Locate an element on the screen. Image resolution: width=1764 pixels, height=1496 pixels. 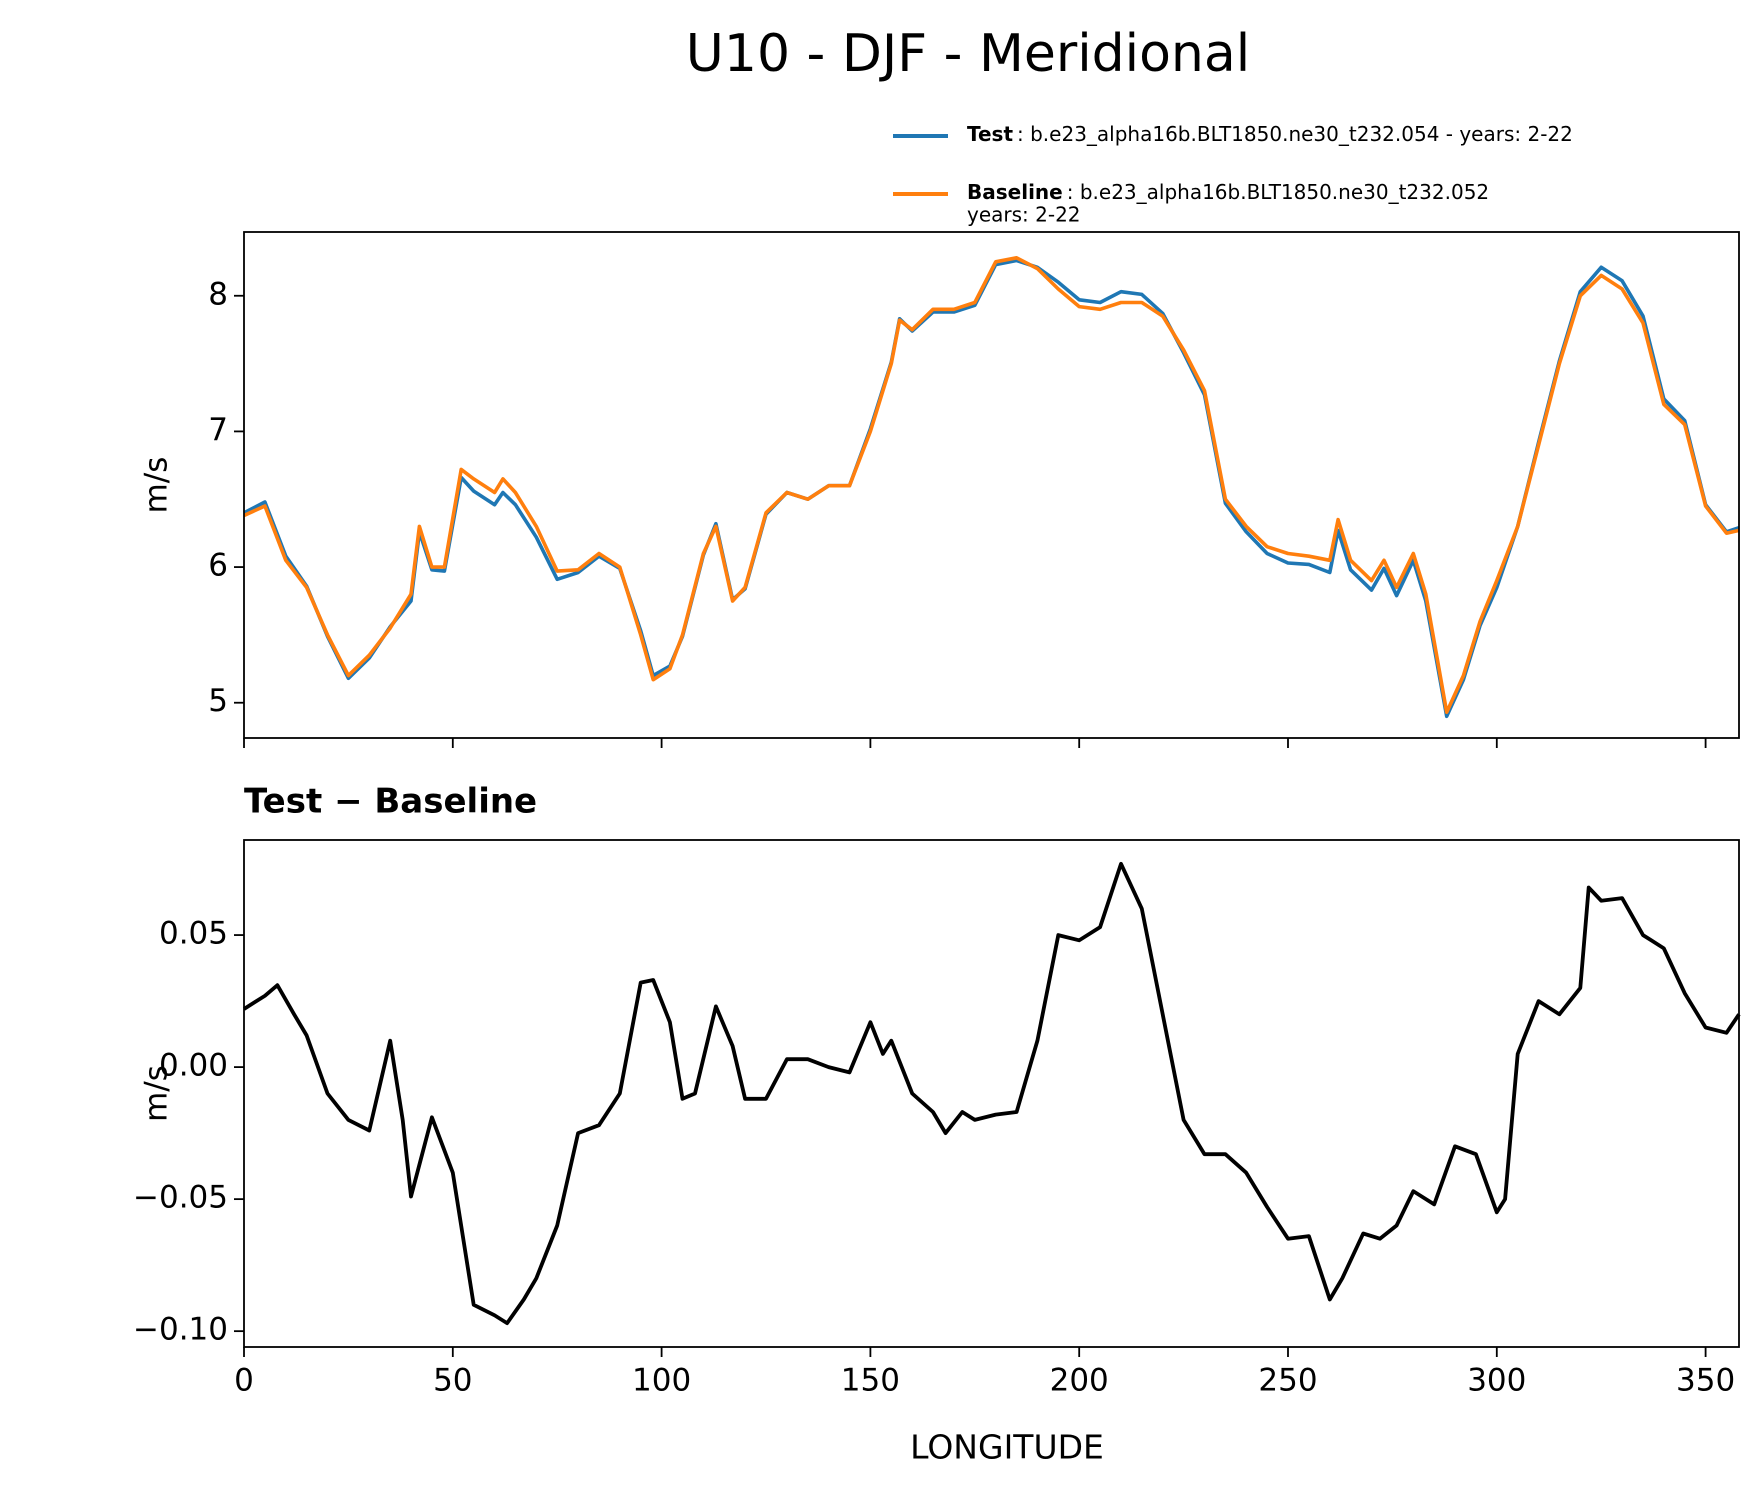
subplot-title: Test − Baseline is located at coordinates (390, 802).